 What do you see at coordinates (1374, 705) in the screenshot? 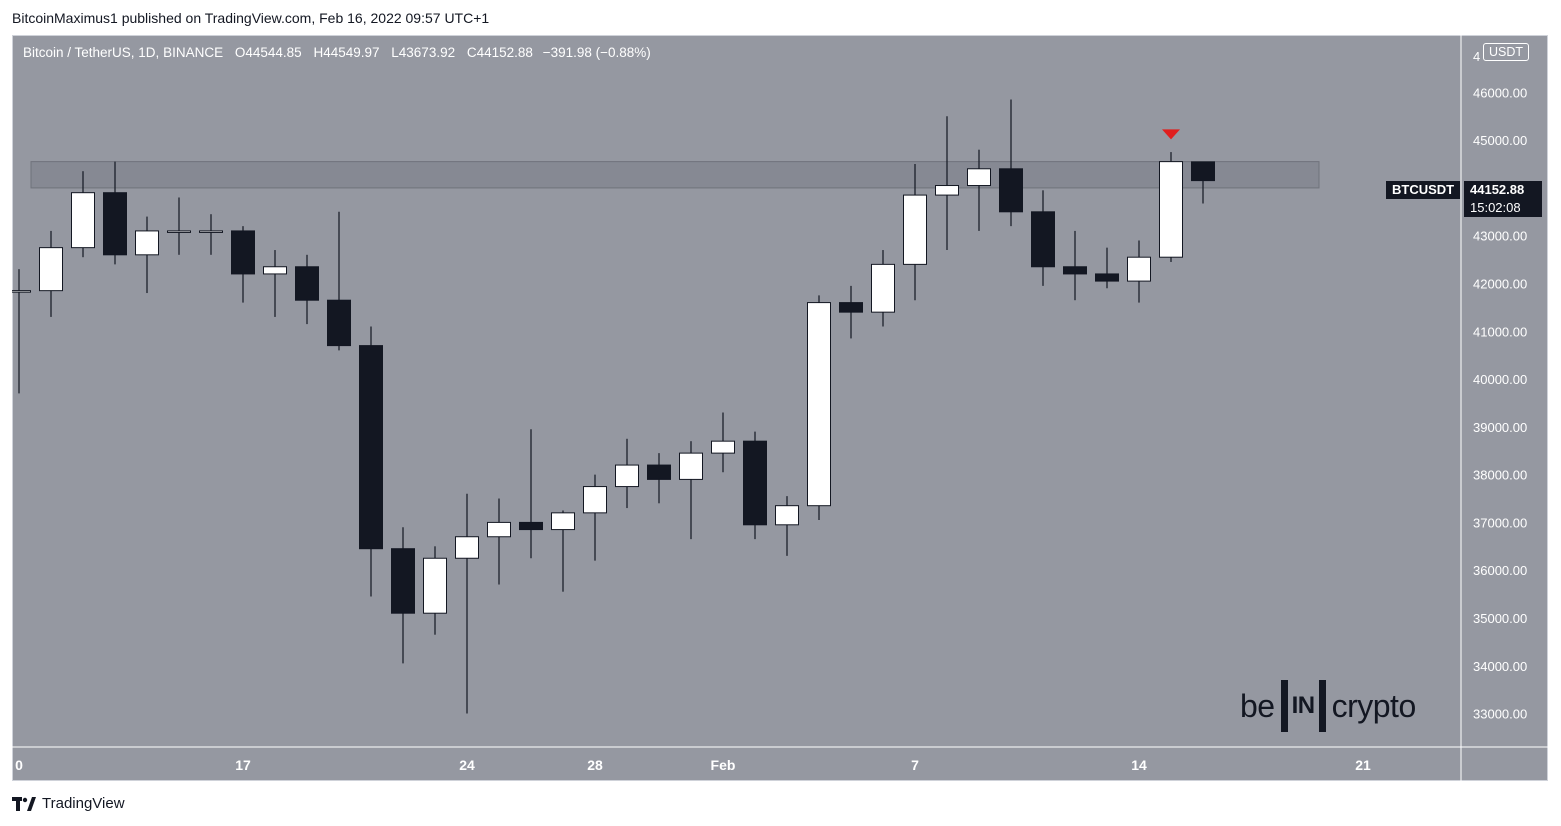
I see `watermark-right: crypto` at bounding box center [1374, 705].